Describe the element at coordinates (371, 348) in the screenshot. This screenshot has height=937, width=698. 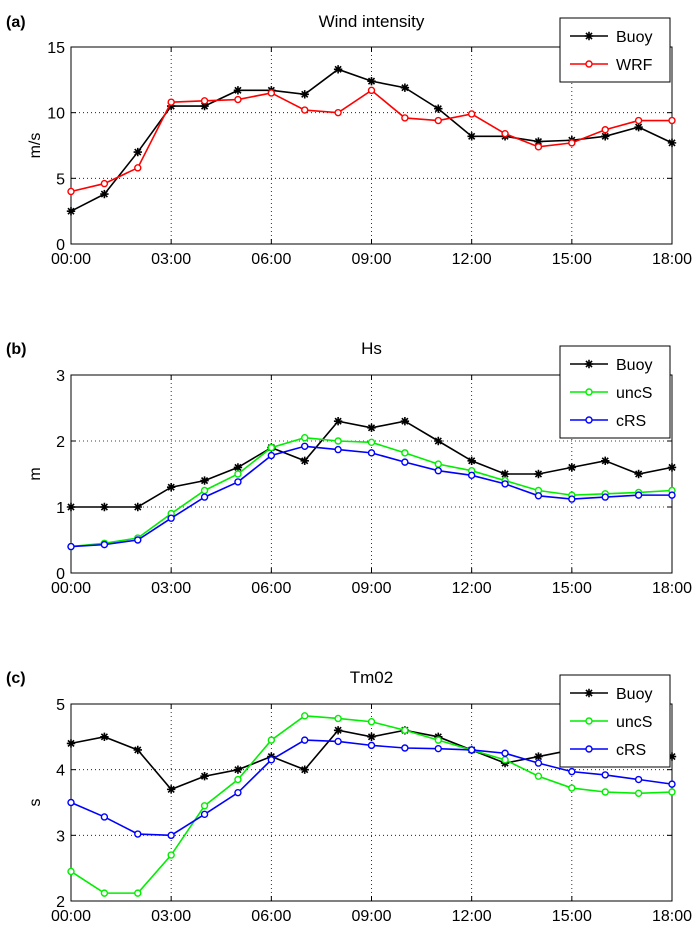
I see `panel-title: Hs` at that location.